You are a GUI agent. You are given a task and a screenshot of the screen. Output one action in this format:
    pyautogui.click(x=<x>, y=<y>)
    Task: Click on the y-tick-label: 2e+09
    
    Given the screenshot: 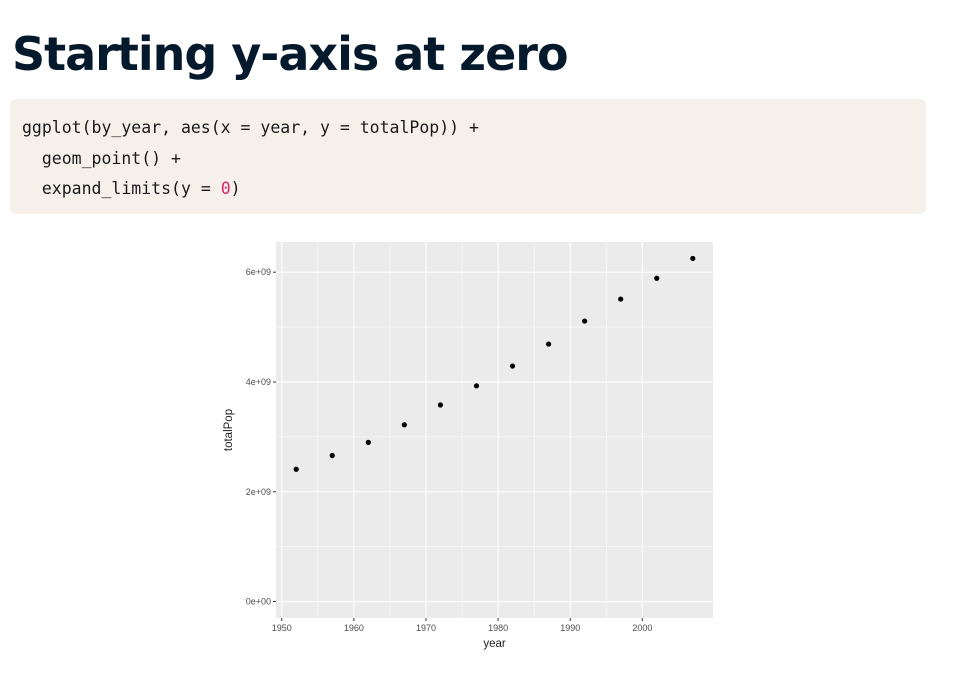 What is the action you would take?
    pyautogui.click(x=258, y=492)
    